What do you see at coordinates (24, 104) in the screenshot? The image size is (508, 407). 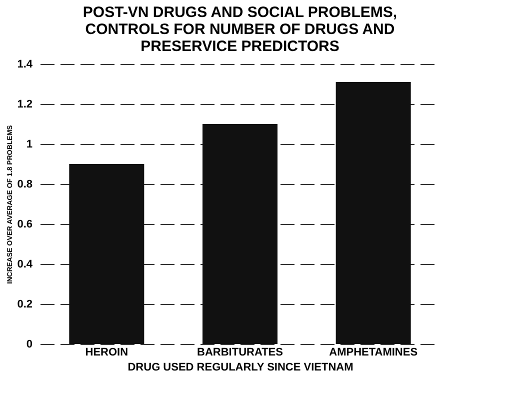 I see `y-tick-label: 1.2` at bounding box center [24, 104].